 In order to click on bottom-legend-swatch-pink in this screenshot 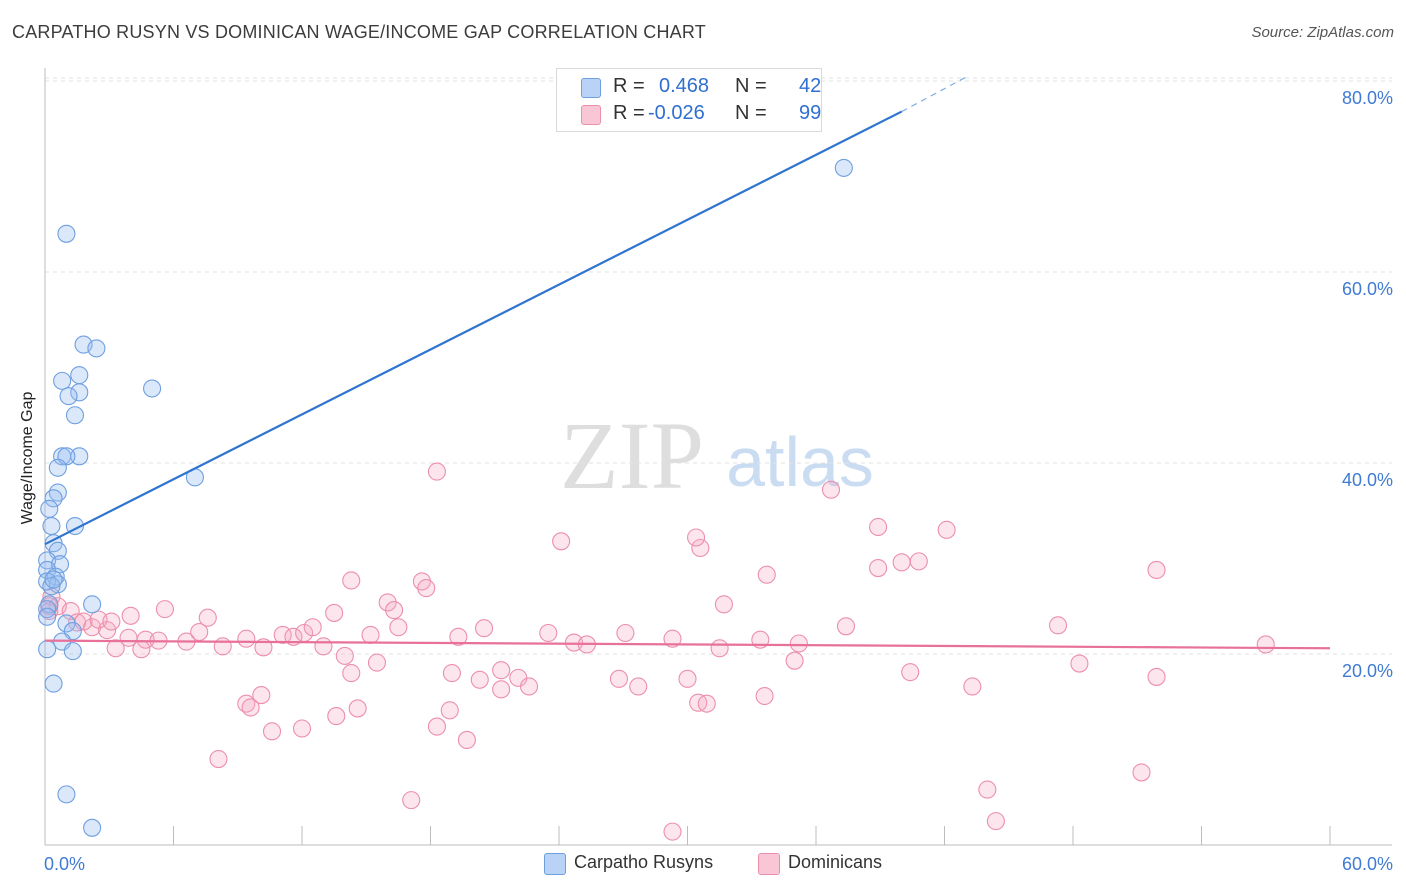, I will do `click(769, 864)`.